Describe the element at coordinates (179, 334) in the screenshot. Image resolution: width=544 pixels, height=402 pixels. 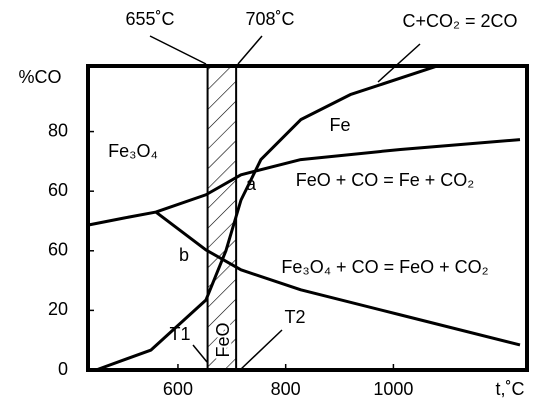
I see `annotation: T1` at that location.